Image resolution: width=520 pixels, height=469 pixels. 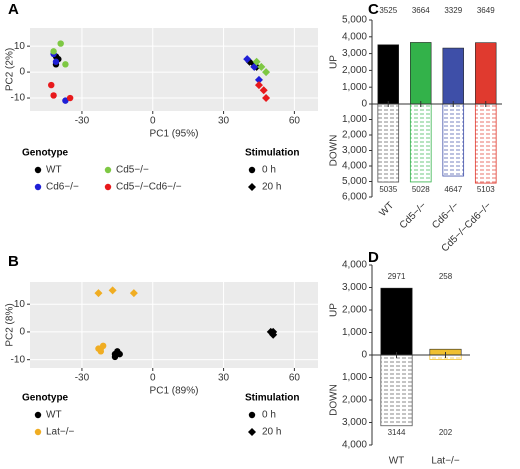 What do you see at coordinates (60, 432) in the screenshot?
I see `legend-label: Lat−/−` at bounding box center [60, 432].